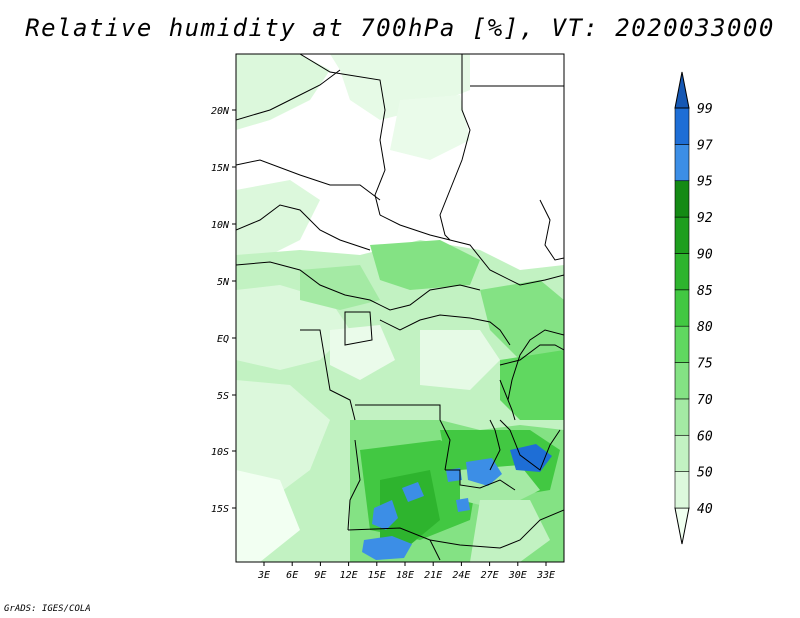  What do you see at coordinates (705, 218) in the screenshot?
I see `colorbar-label: 92` at bounding box center [705, 218].